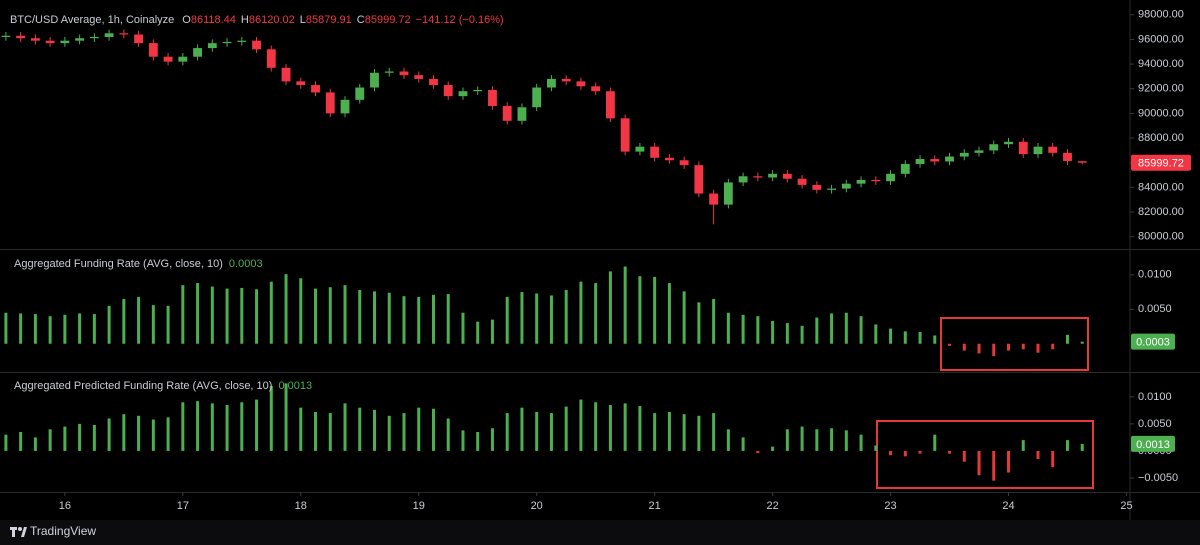 This screenshot has height=545, width=1200. Describe the element at coordinates (1153, 341) in the screenshot. I see `last-value-box` at that location.